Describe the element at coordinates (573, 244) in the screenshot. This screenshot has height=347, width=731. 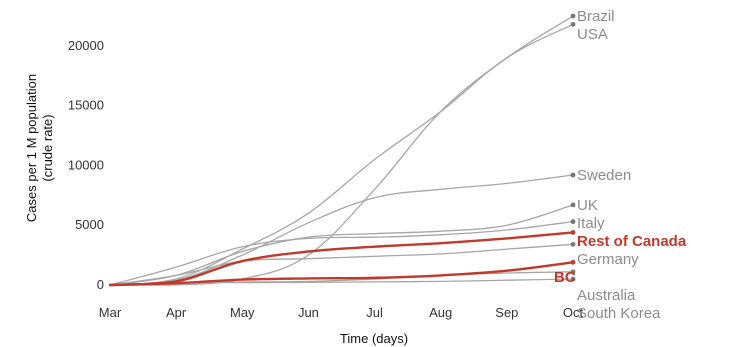
I see `series-end-point-germany` at that location.